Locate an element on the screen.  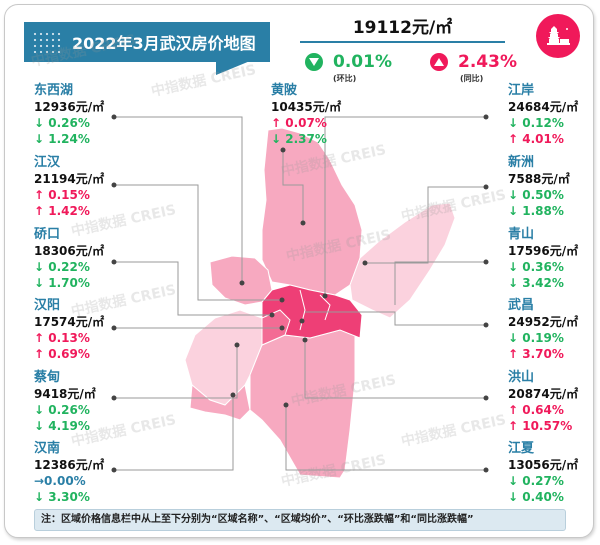
district-info-jianghan: 江汉 21194元/㎡ ↑ 0.15% ↑ 1.42% is located at coordinates (69, 187).